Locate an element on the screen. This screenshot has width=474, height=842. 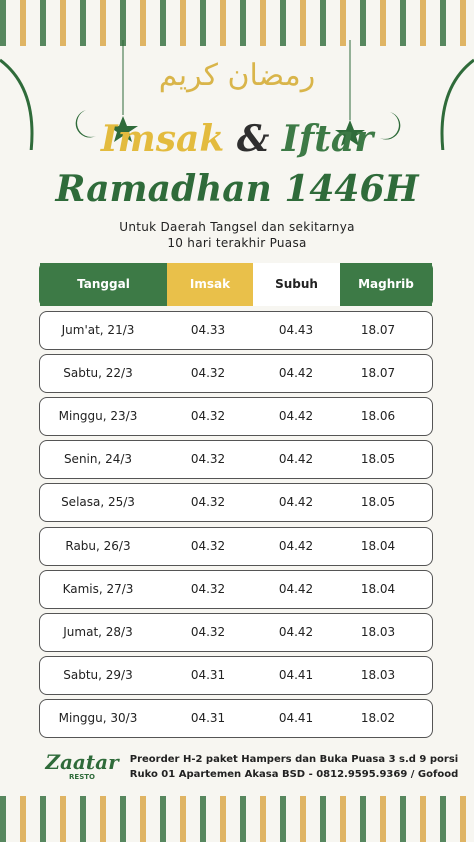
table-cell: Minggu, 23/3 is located at coordinates (98, 416).